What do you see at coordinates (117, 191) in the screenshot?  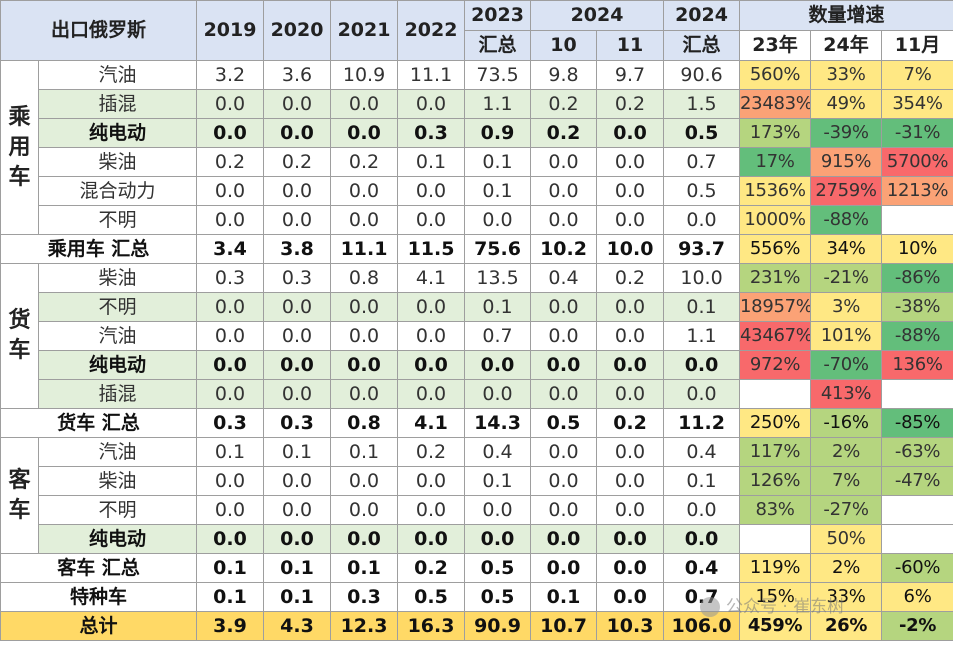 I see `row-label: 混合动力` at bounding box center [117, 191].